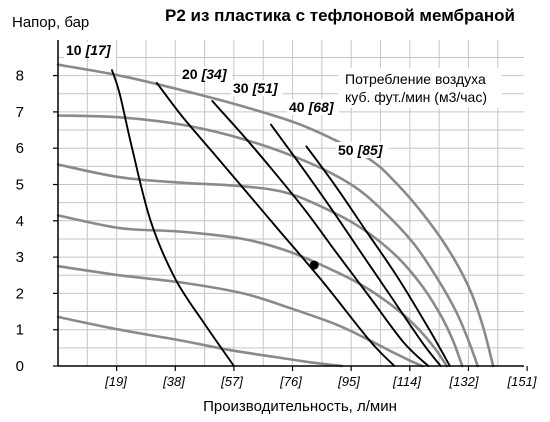  Describe the element at coordinates (464, 381) in the screenshot. I see `x-tick-label: [132]` at that location.